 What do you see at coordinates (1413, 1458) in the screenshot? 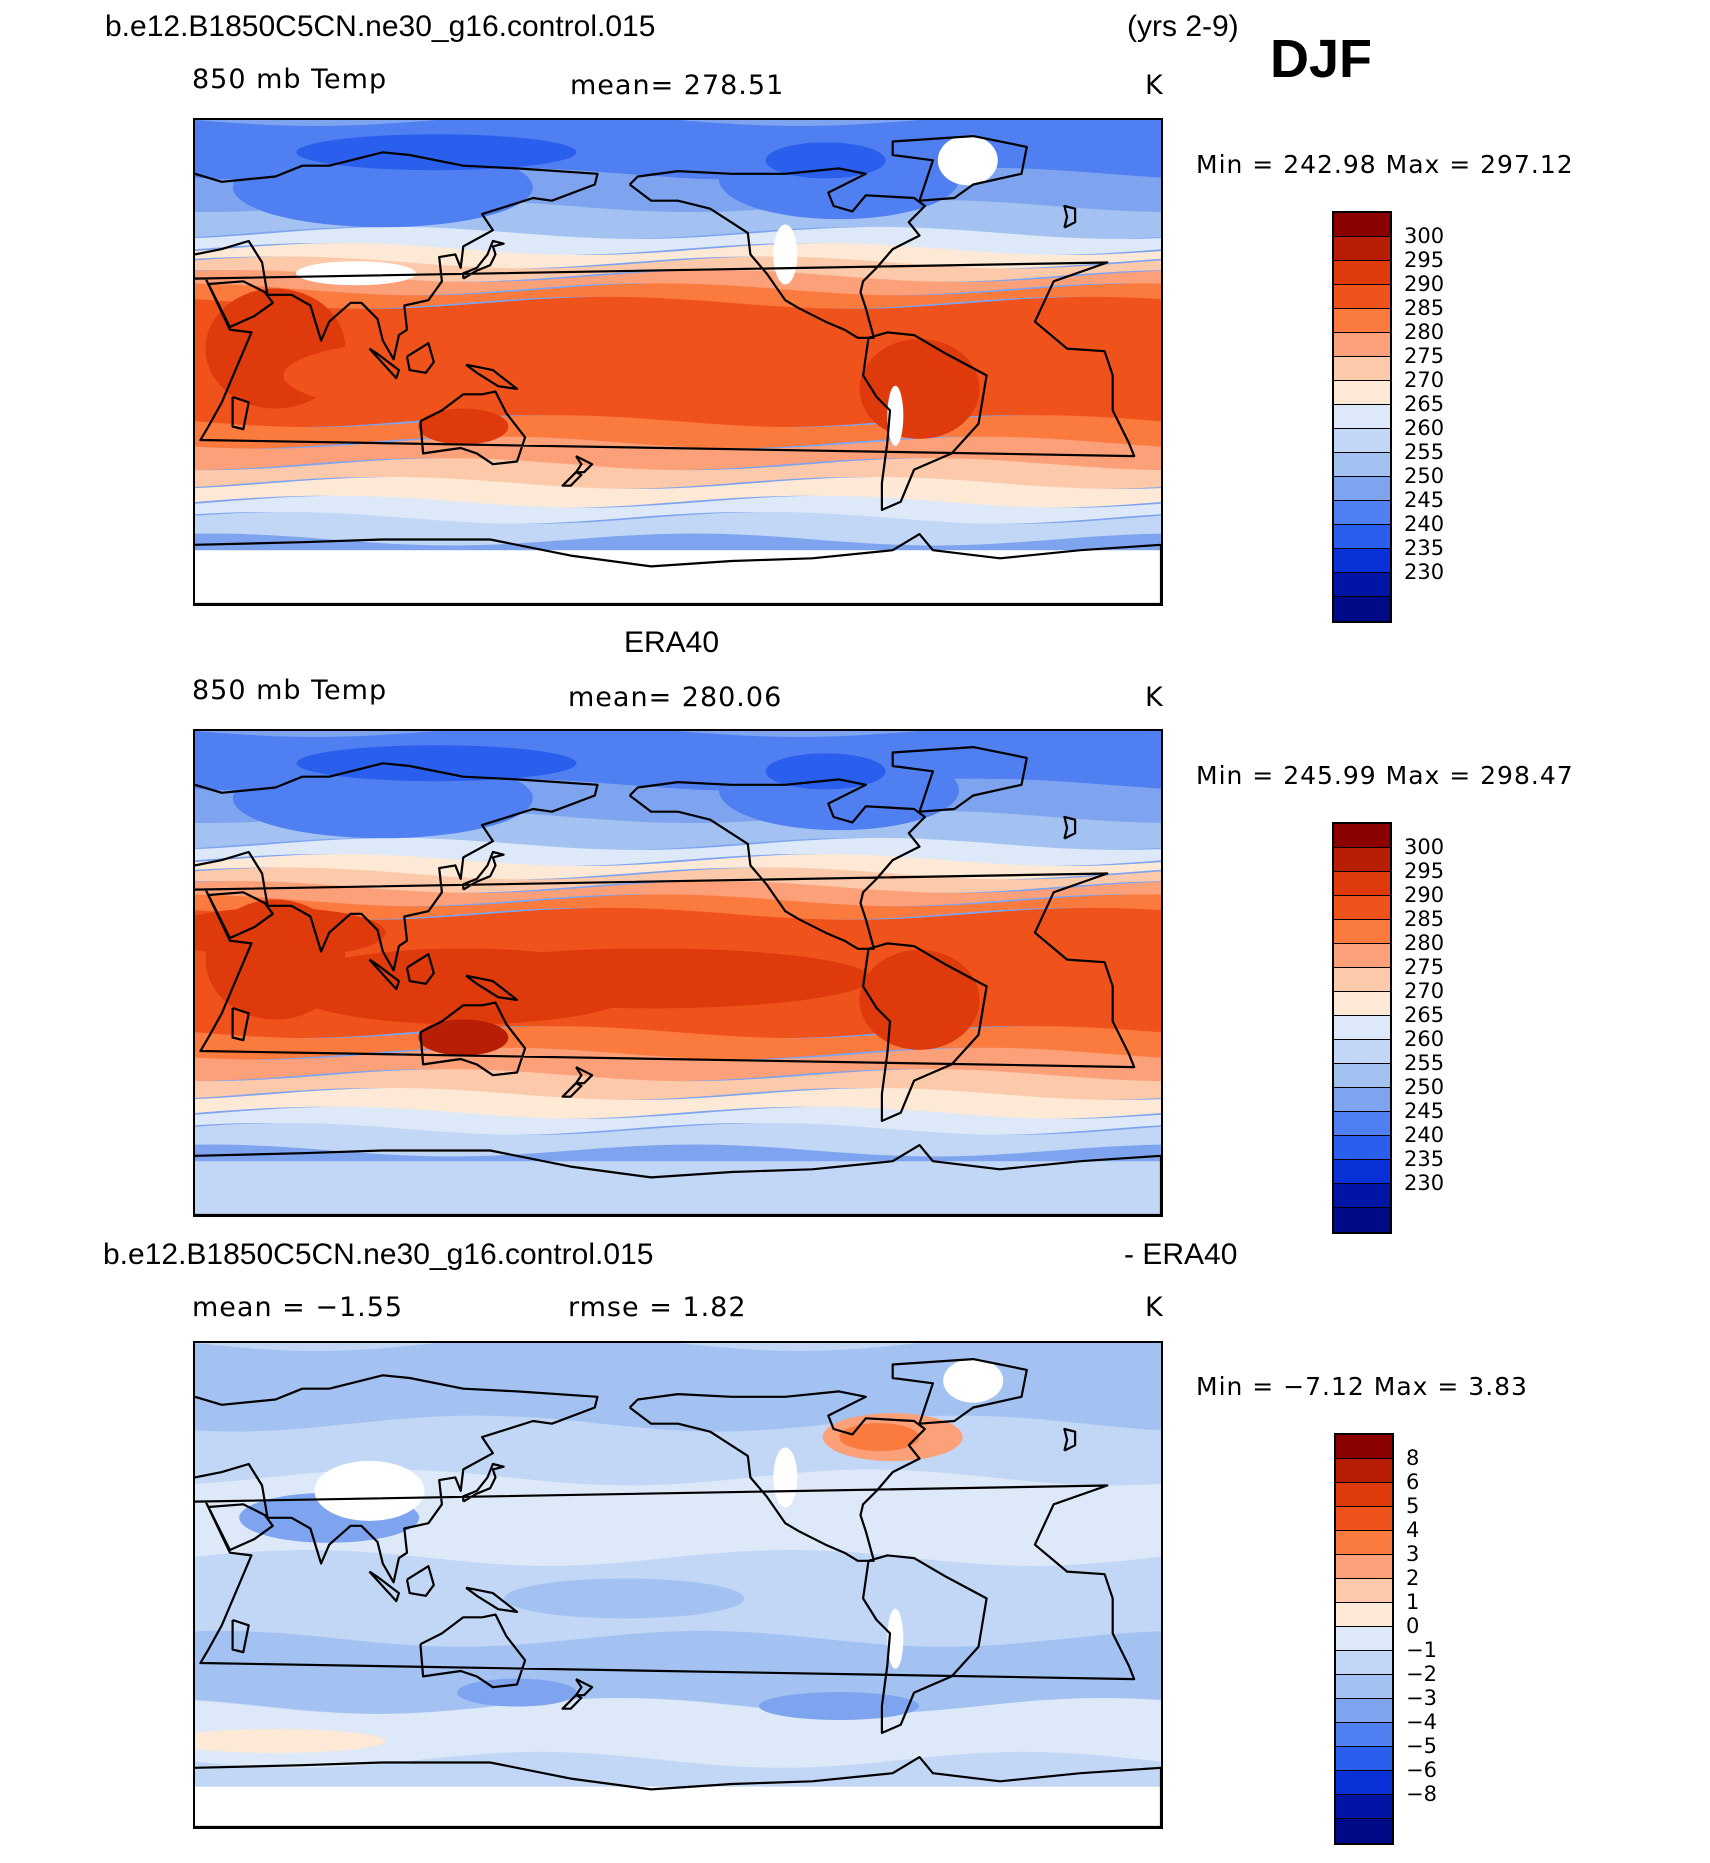
I see `colorbar-tick-label: 8` at bounding box center [1413, 1458].